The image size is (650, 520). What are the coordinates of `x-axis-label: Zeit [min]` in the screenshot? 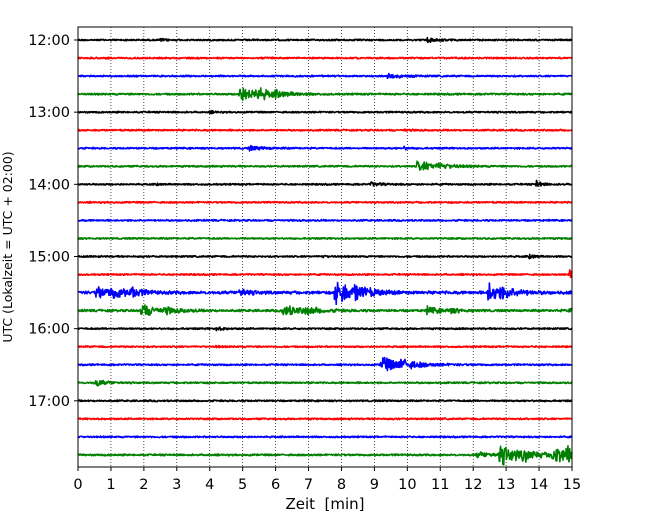 It's located at (324, 504).